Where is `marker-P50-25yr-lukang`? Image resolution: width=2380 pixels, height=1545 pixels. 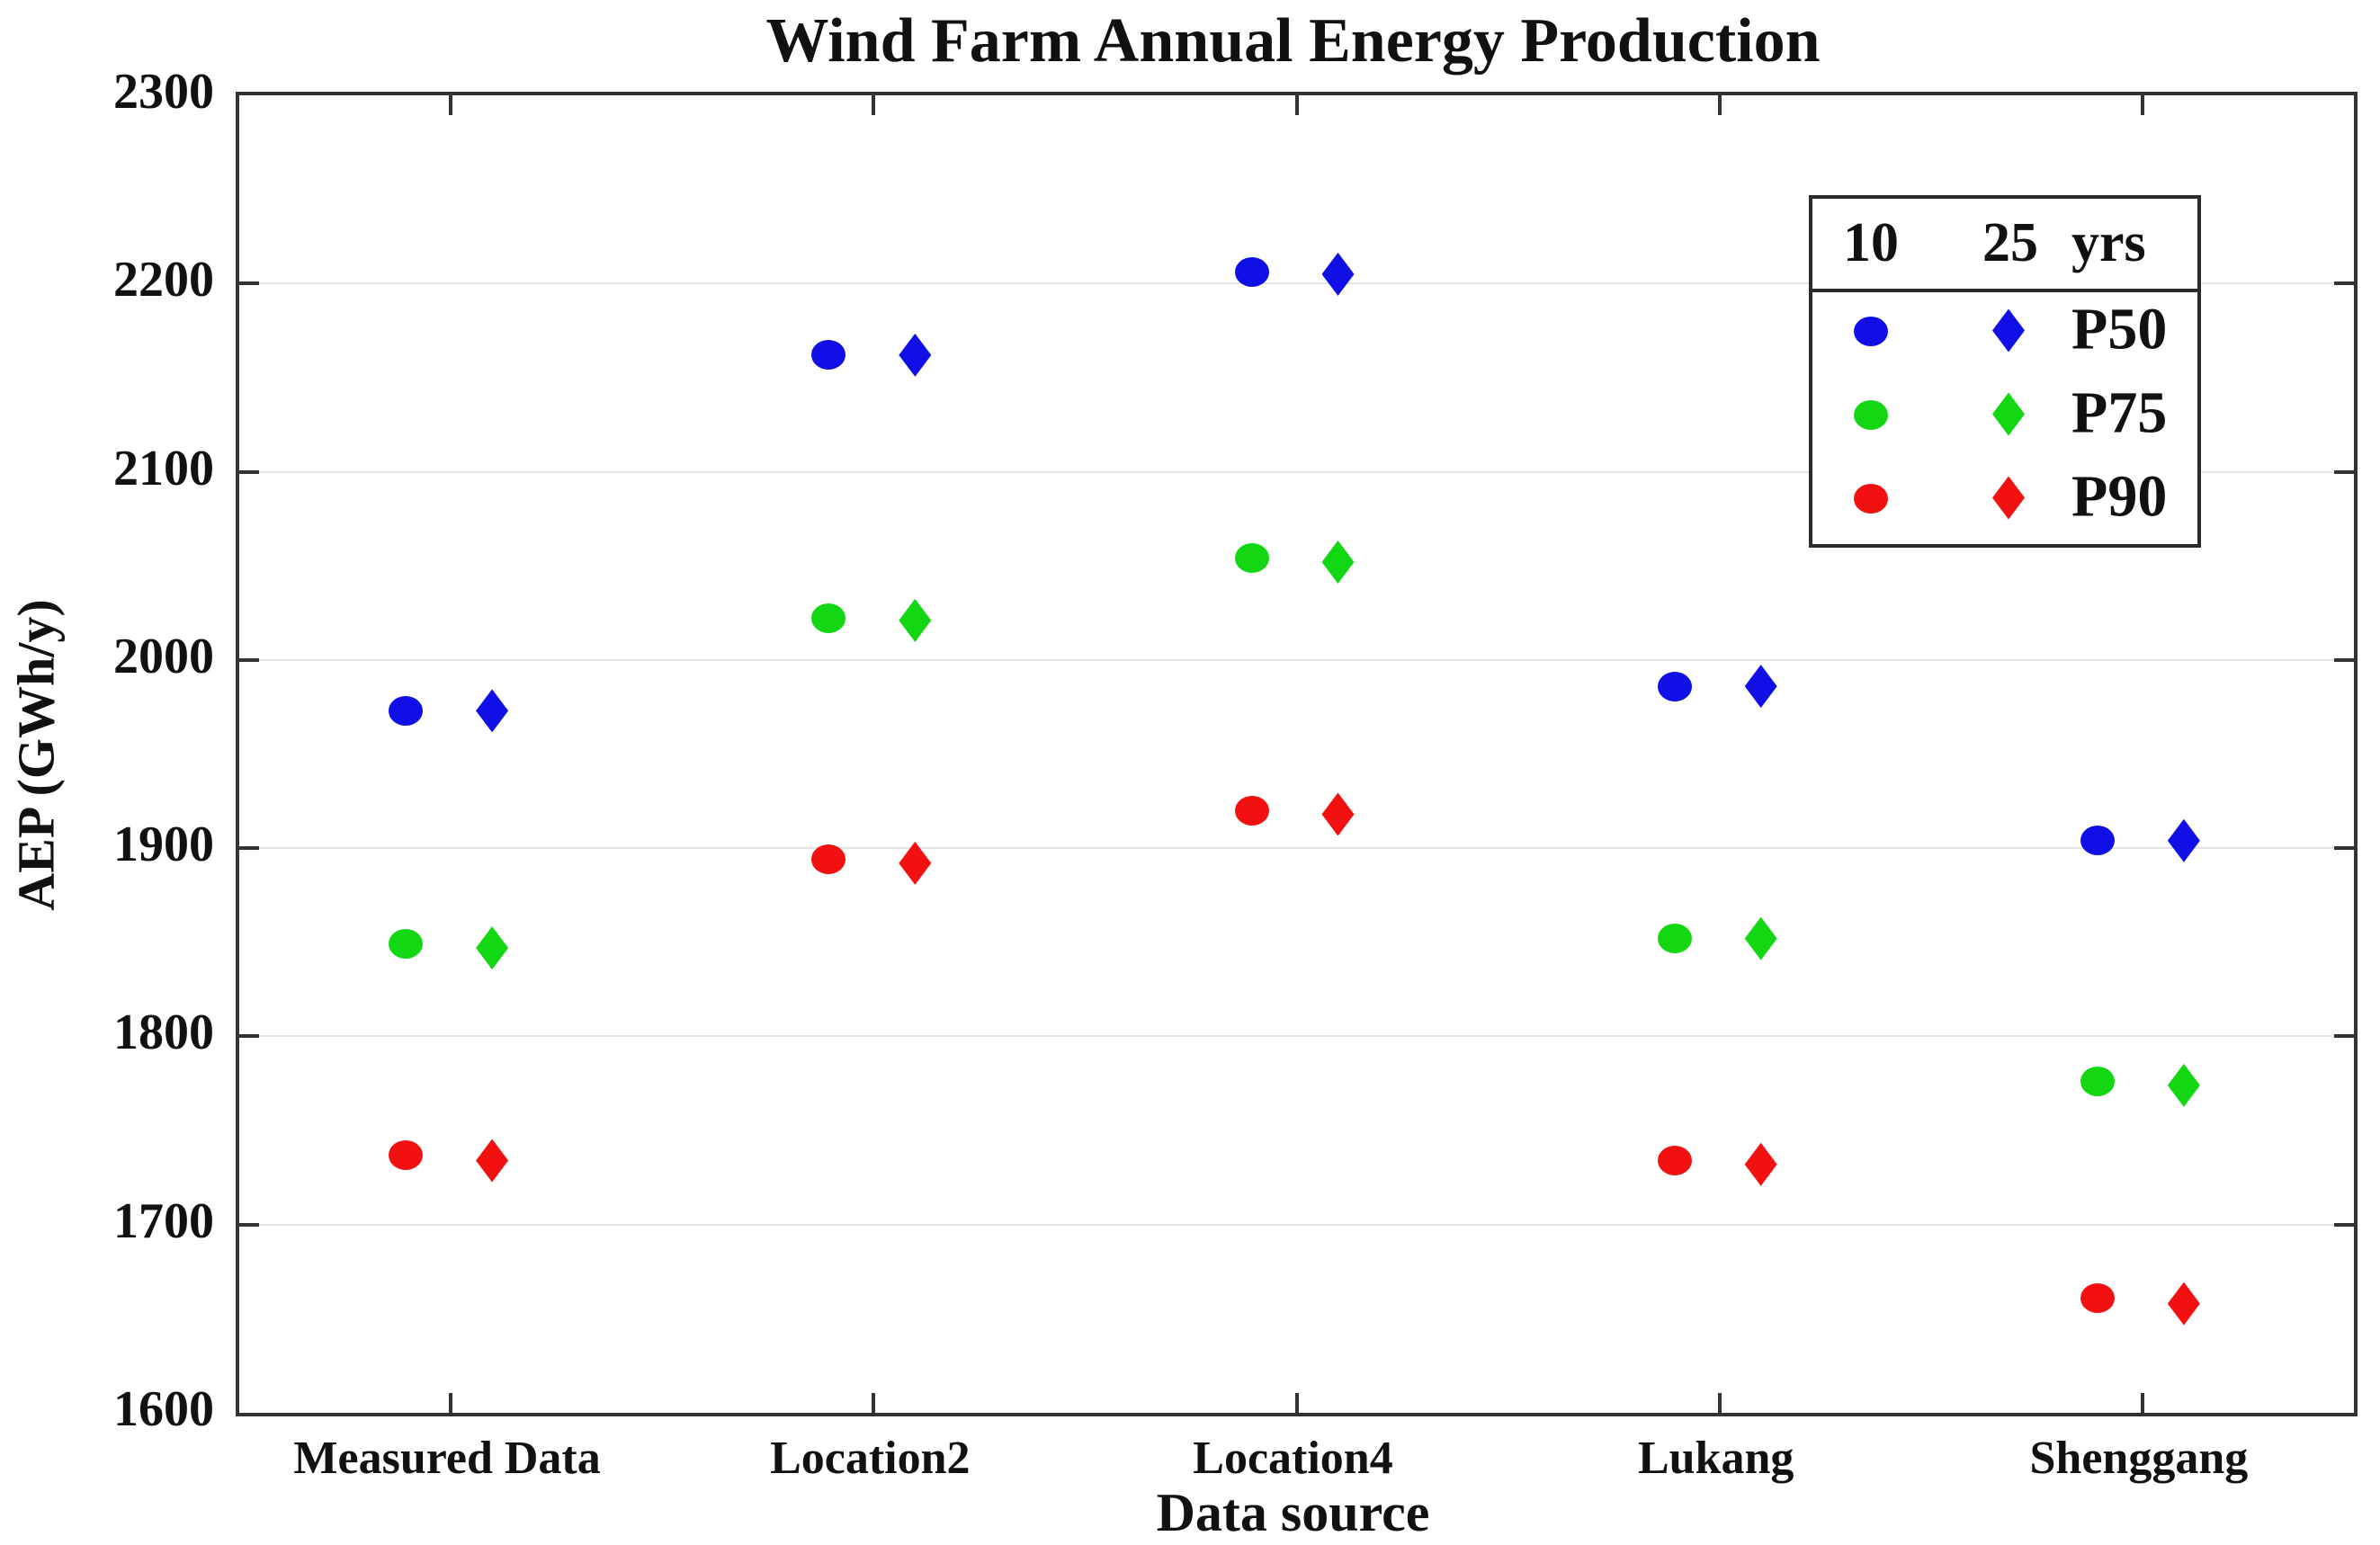
marker-P50-25yr-lukang is located at coordinates (1760, 687).